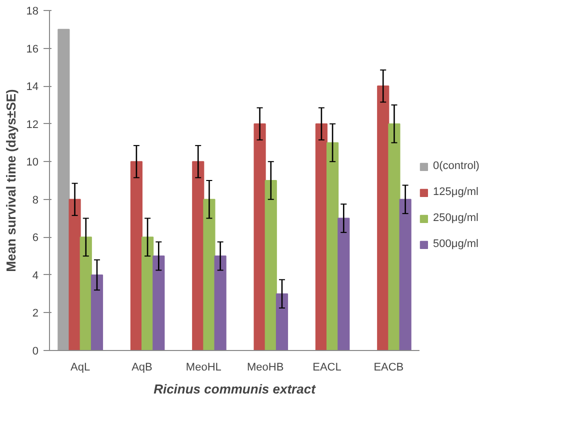  Describe the element at coordinates (455, 192) in the screenshot. I see `legend-label: 125μg/ml` at that location.